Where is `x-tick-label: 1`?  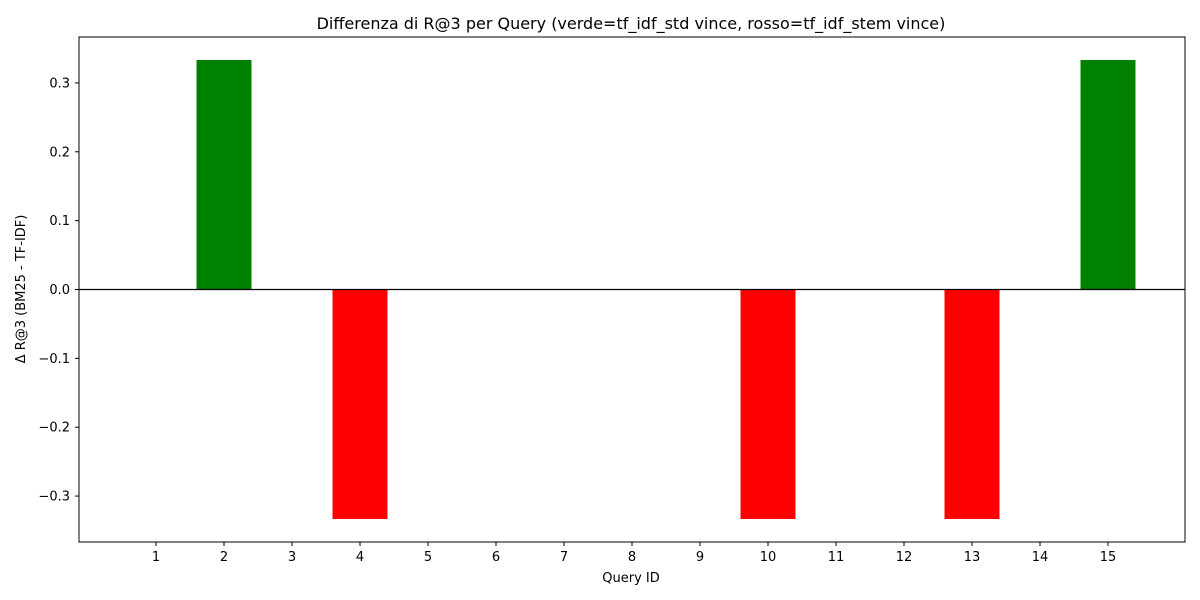
x-tick-label: 1 is located at coordinates (156, 557).